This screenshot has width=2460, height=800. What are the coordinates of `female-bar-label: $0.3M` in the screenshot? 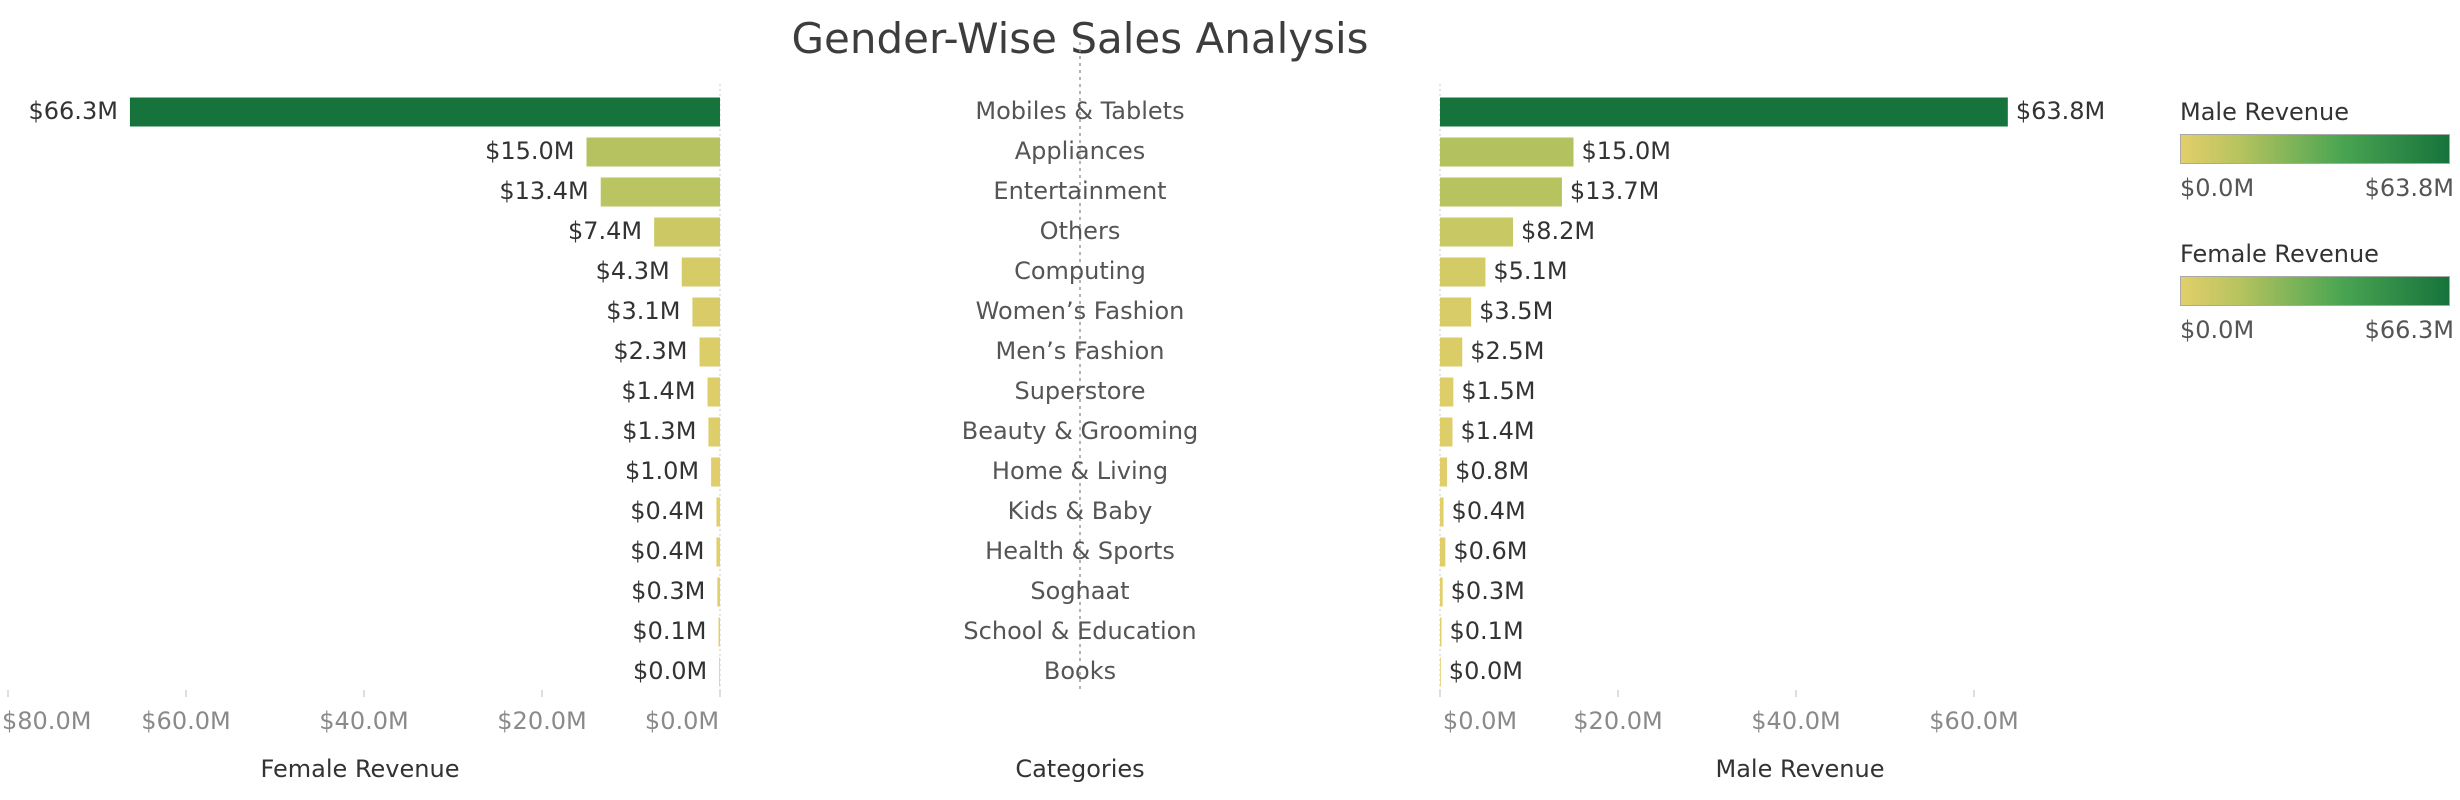 It's located at (668, 591).